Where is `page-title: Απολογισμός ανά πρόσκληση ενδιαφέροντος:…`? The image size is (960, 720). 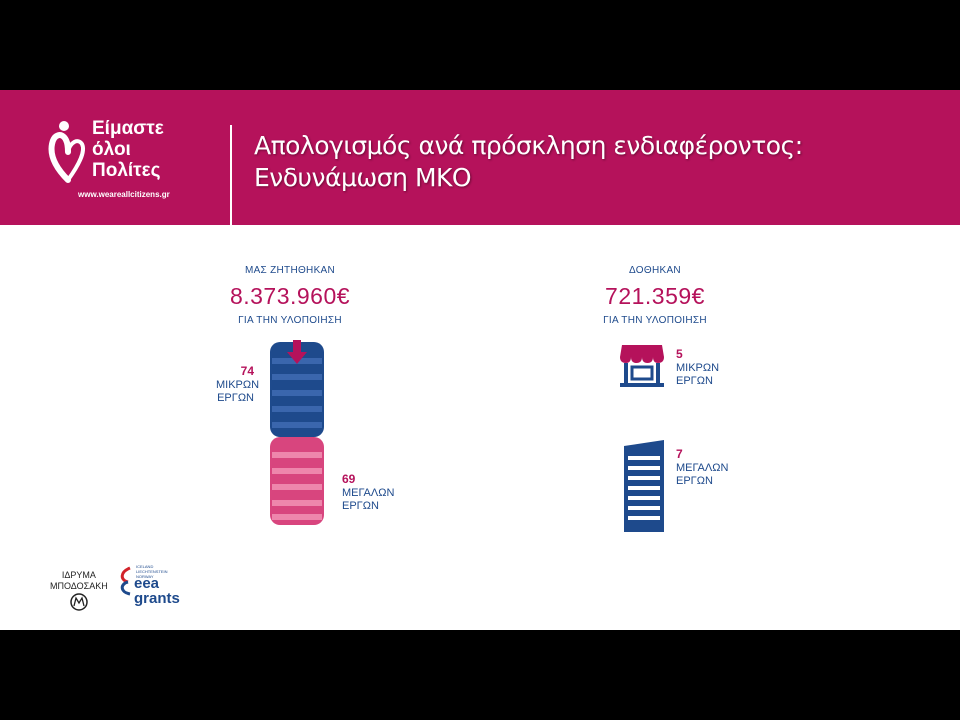 page-title: Απολογισμός ανά πρόσκληση ενδιαφέροντος:… is located at coordinates (528, 162).